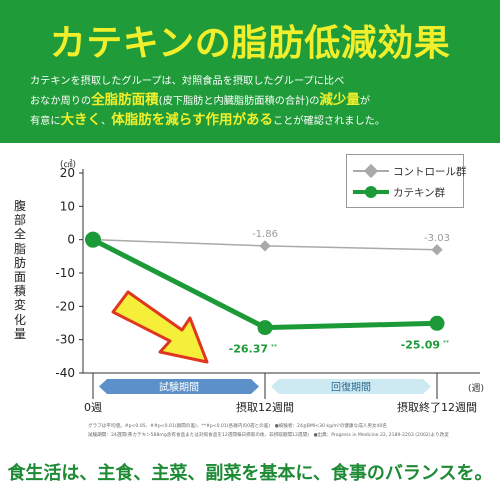 The height and width of the screenshot is (489, 500). I want to click on legend-item-catechin: カテキン群, so click(405, 192).